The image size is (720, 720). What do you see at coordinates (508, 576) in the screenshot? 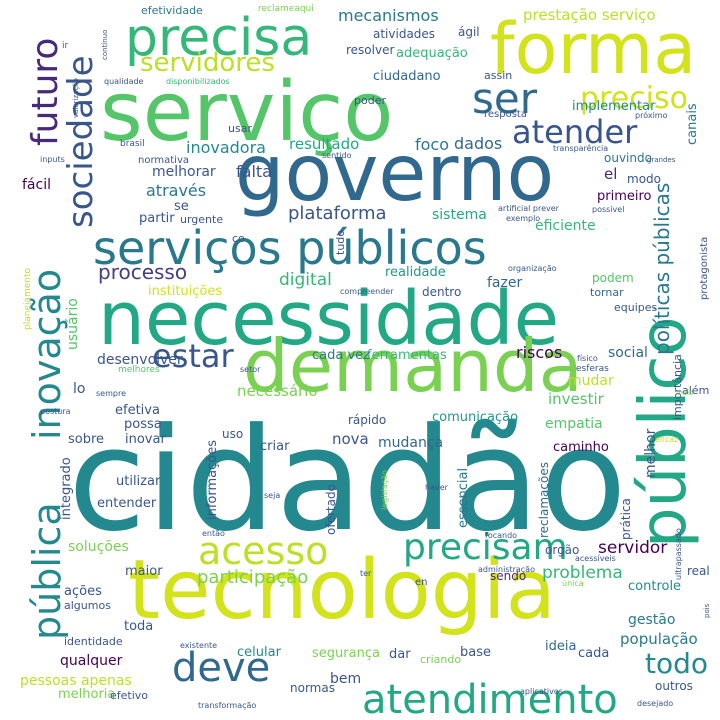
I see `word-sendo: sendo` at bounding box center [508, 576].